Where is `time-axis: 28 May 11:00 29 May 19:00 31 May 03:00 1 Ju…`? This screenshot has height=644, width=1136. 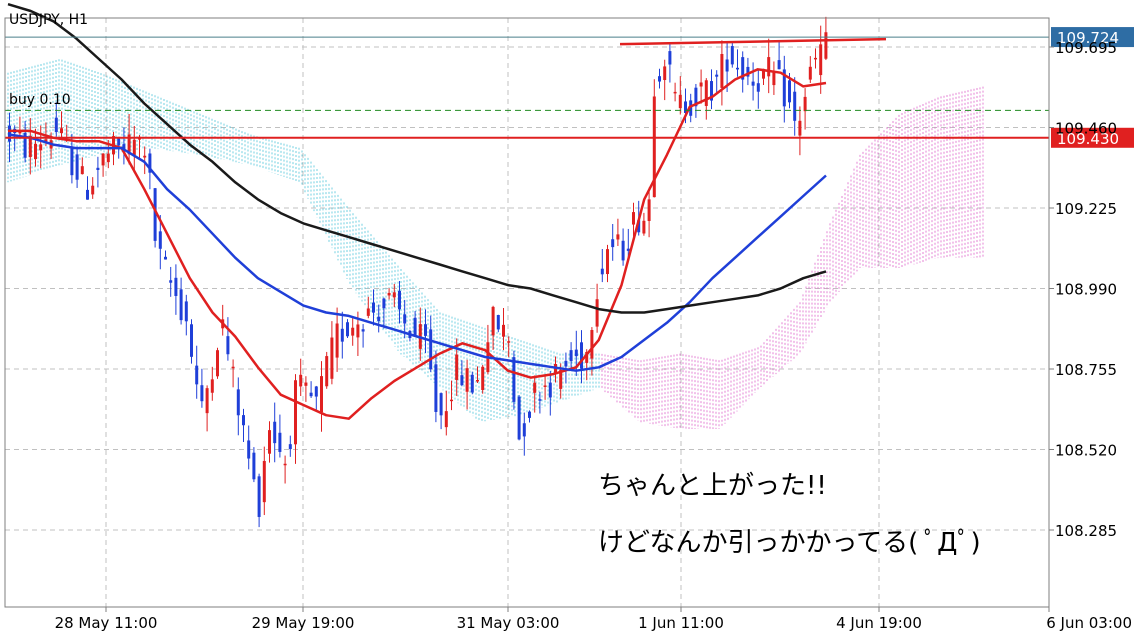
time-axis: 28 May 11:00 29 May 19:00 31 May 03:00 1 Ju… is located at coordinates (593, 619).